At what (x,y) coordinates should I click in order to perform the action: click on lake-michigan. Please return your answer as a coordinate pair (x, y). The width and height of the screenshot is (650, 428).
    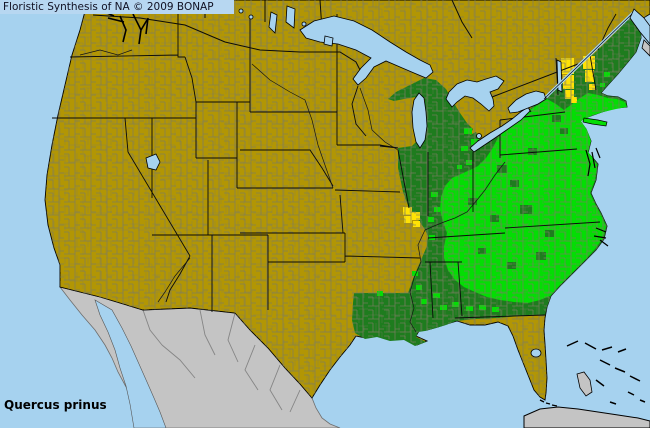
    Looking at the image, I should click on (419, 120).